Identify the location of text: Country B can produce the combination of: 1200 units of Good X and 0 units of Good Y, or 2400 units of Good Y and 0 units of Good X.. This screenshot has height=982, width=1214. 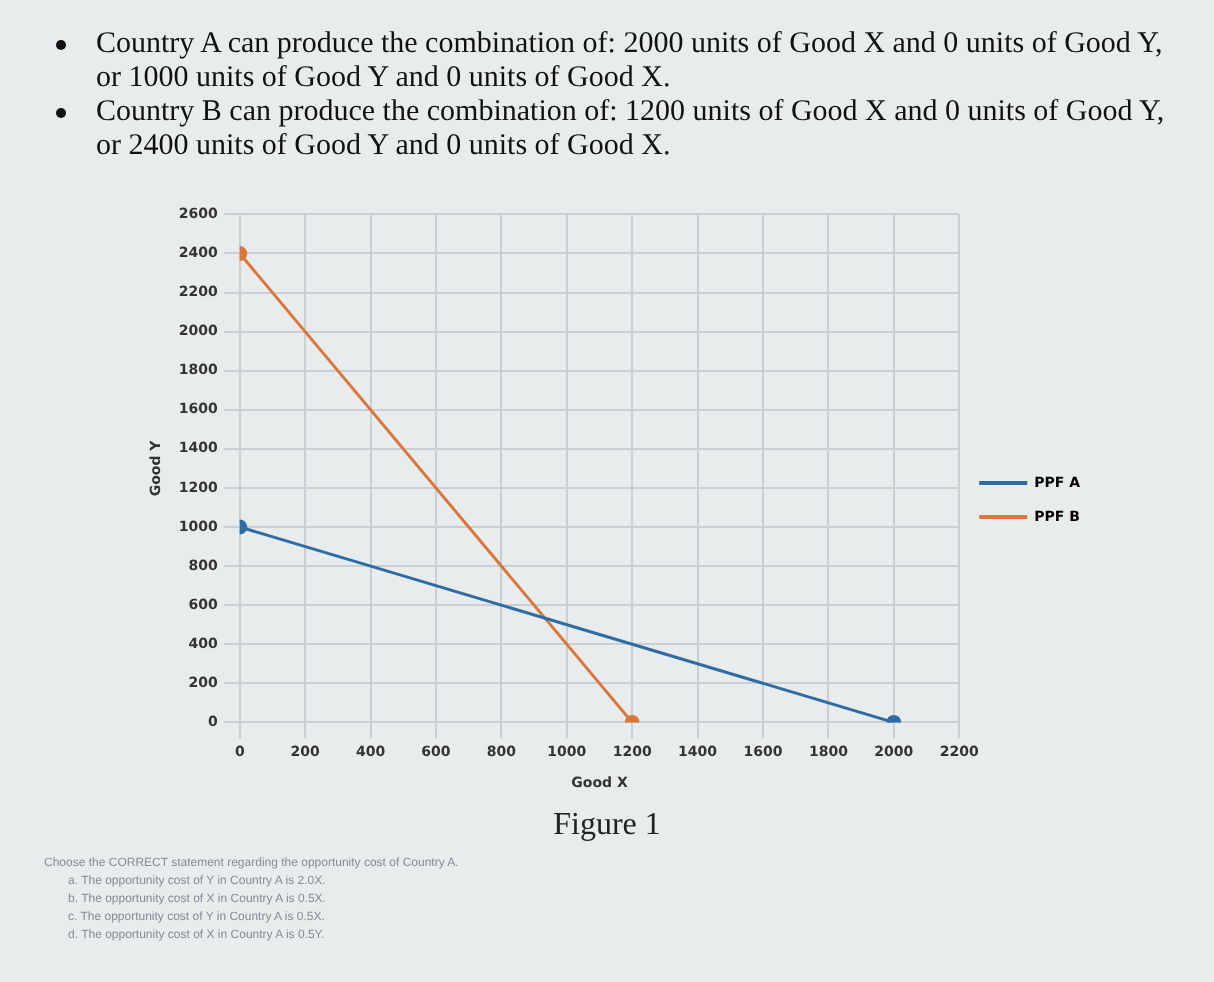
(631, 130).